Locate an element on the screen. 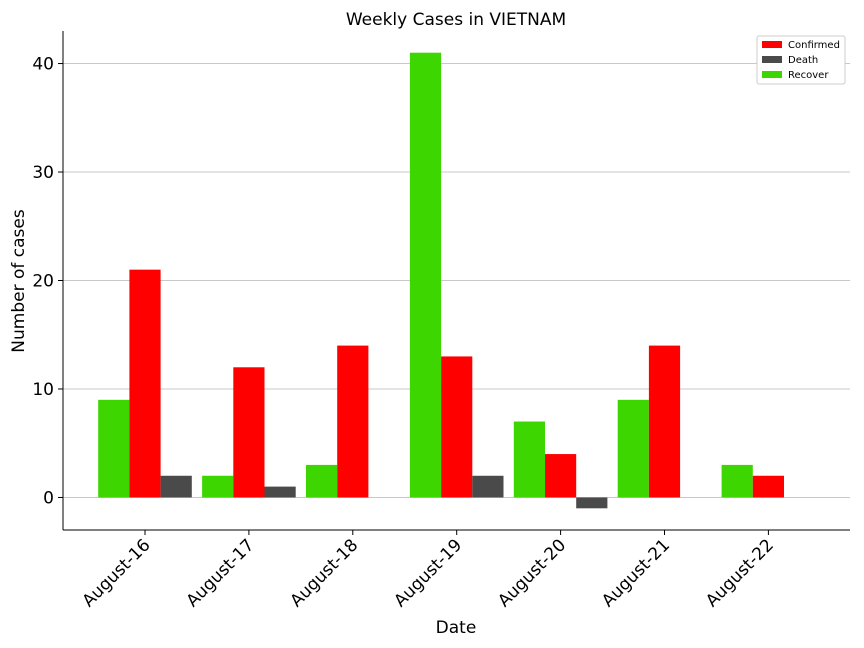 The width and height of the screenshot is (864, 648). x-tick-label: August-18 is located at coordinates (324, 573).